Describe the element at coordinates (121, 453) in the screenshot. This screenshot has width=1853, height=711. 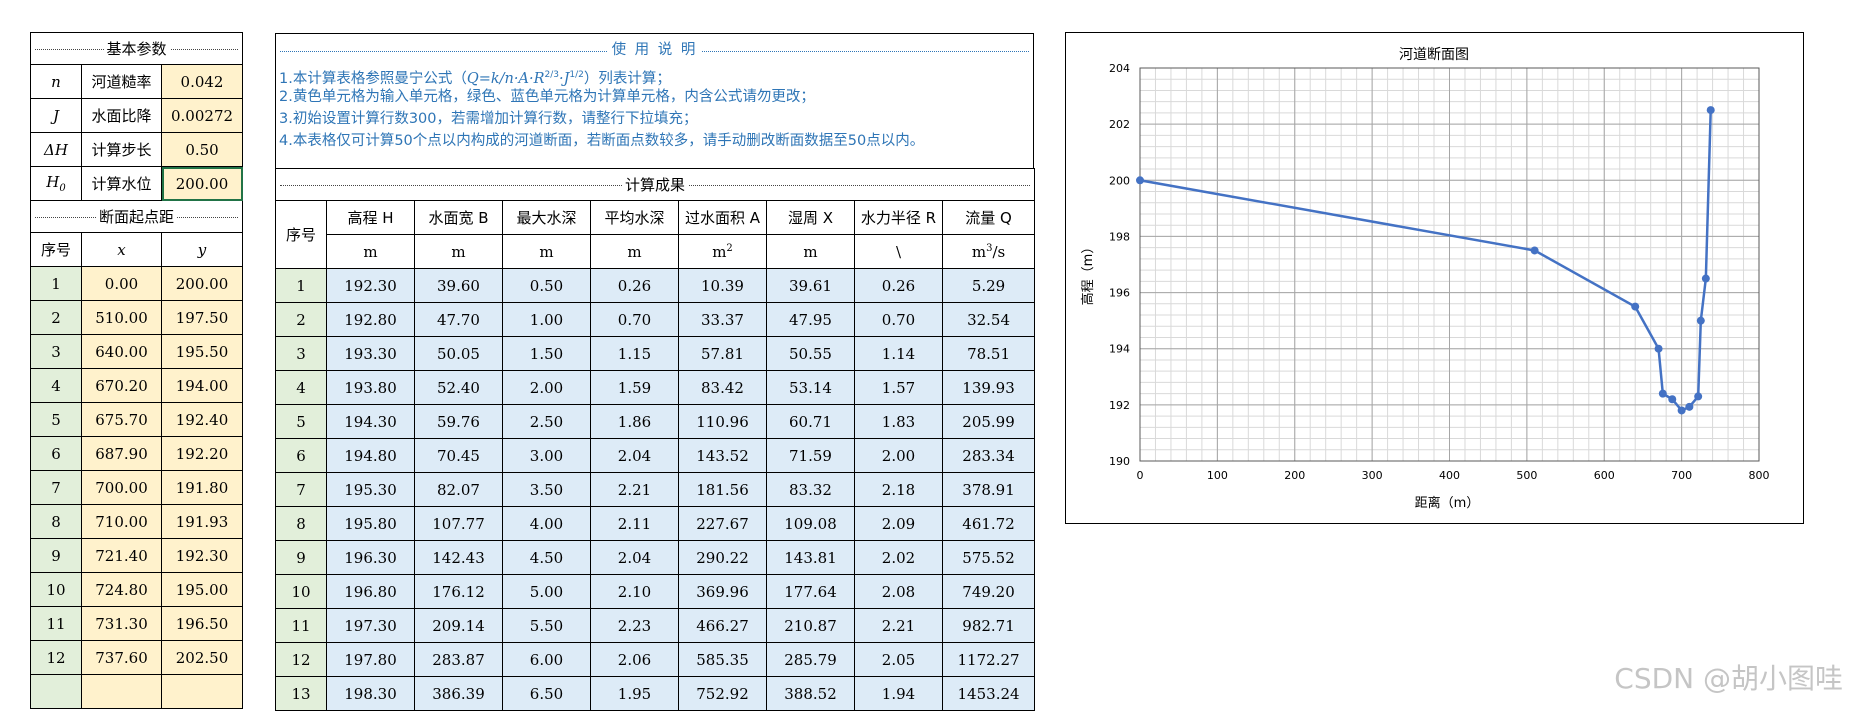
I see `section-x-cell: 687.90` at that location.